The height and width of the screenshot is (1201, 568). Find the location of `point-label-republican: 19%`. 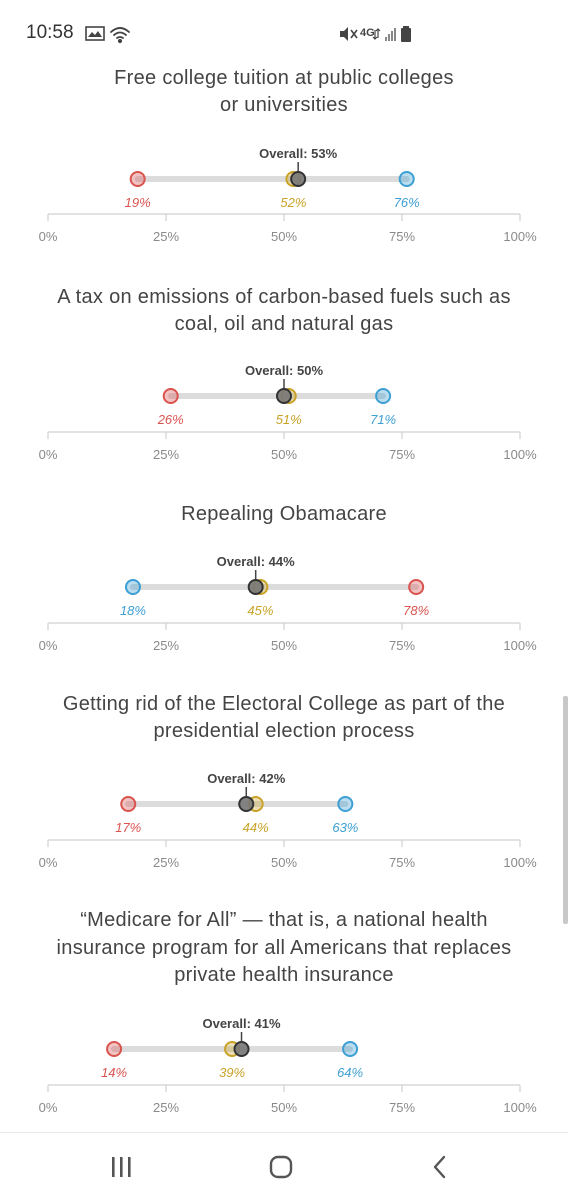

point-label-republican: 19% is located at coordinates (138, 202).